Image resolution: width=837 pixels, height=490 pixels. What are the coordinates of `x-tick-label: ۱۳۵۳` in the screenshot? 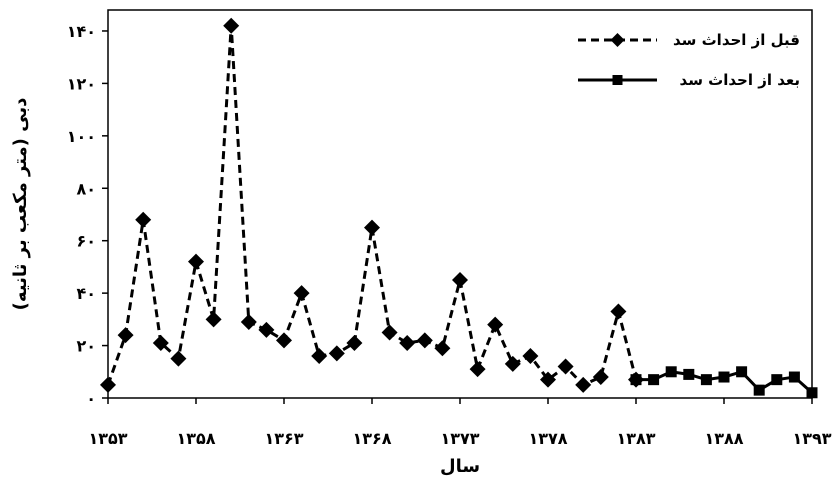 It's located at (107, 438).